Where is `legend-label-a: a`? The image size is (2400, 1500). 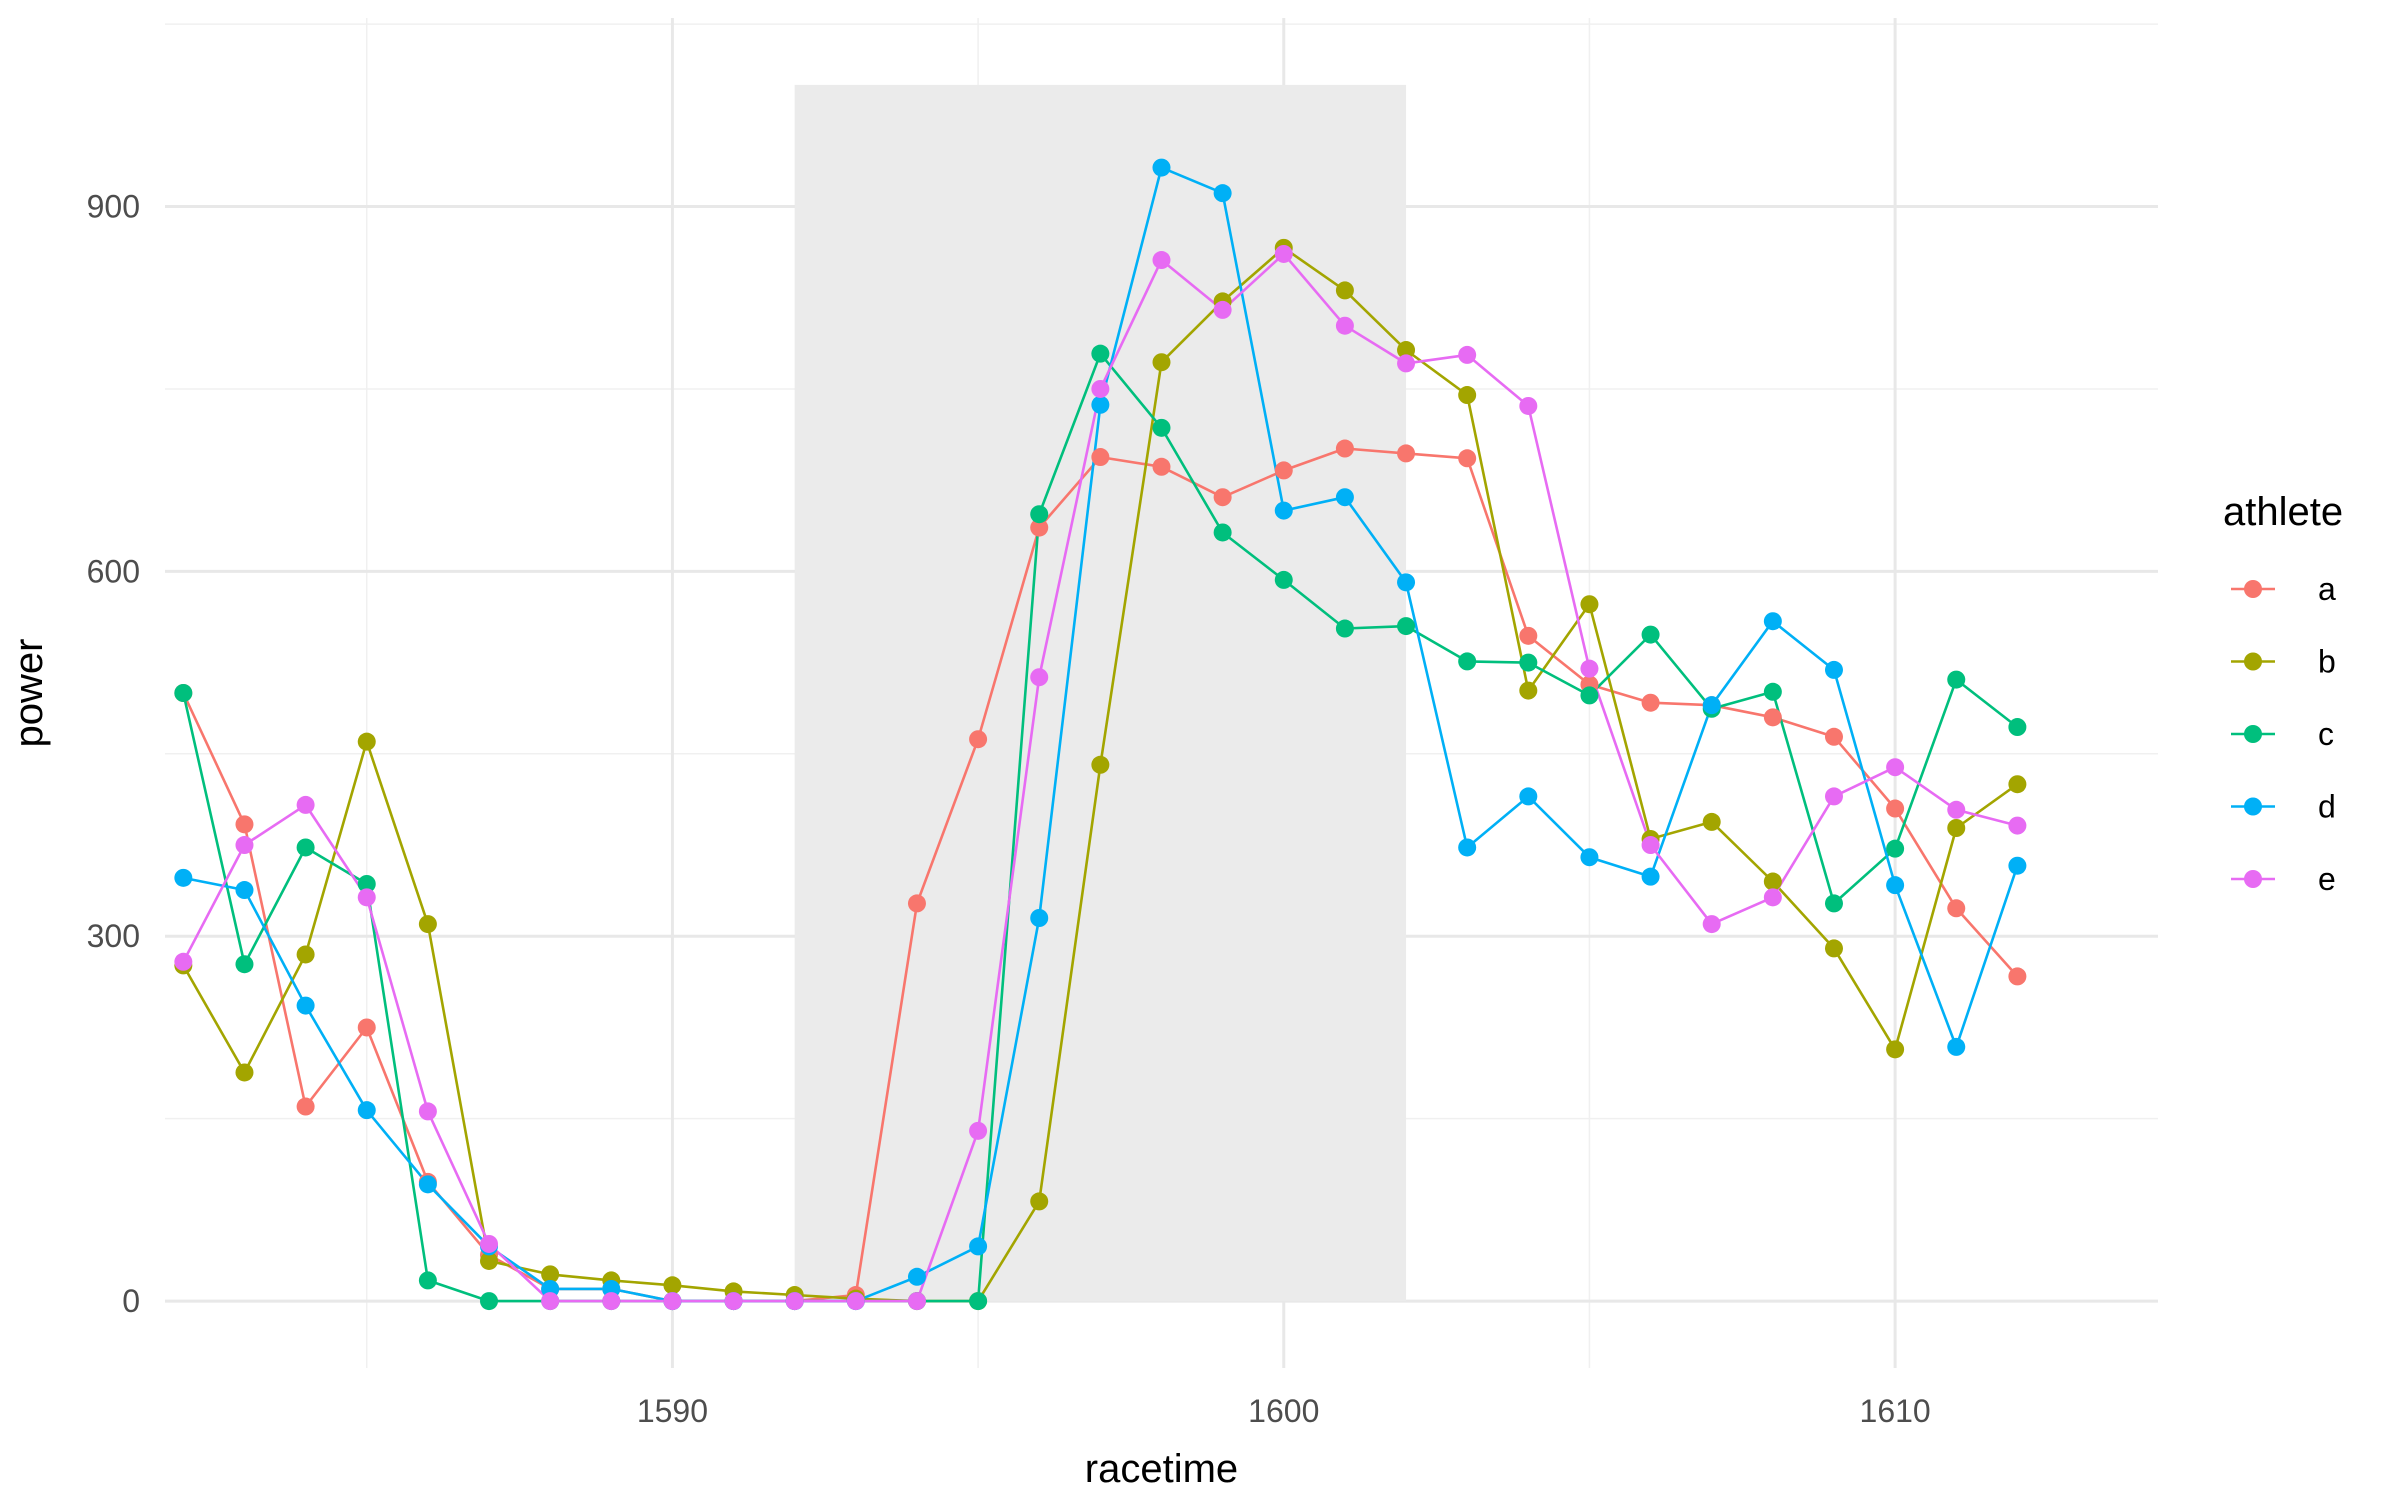 legend-label-a: a is located at coordinates (2327, 589).